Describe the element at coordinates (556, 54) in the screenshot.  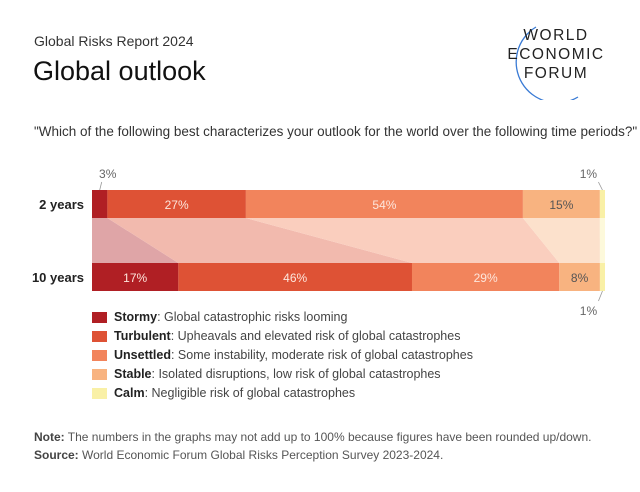
I see `logo-line: ECONOMIC` at that location.